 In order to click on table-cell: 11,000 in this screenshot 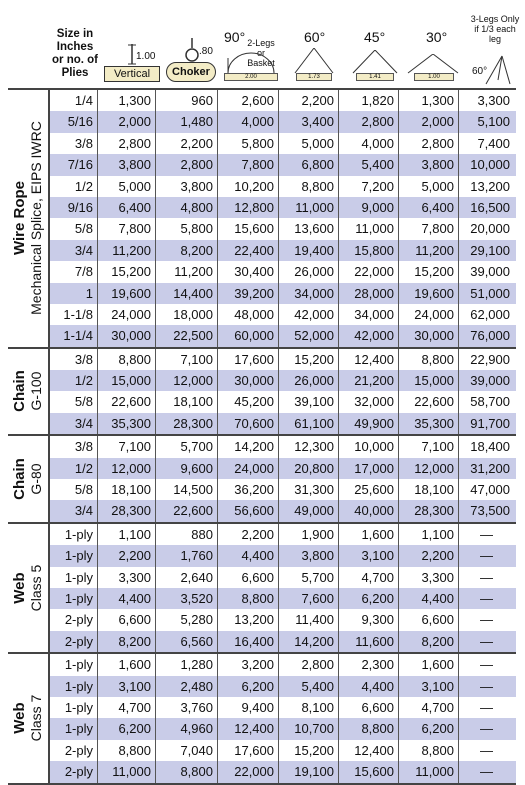, I will do `click(309, 207)`.